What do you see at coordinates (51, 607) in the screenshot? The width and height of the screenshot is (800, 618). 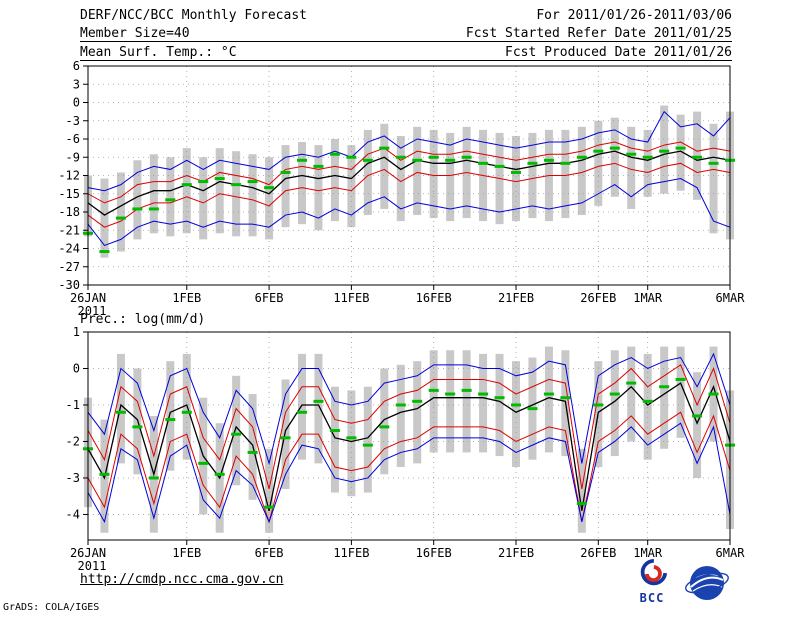 I see `grads-credit: GrADS: COLA/IGES` at bounding box center [51, 607].